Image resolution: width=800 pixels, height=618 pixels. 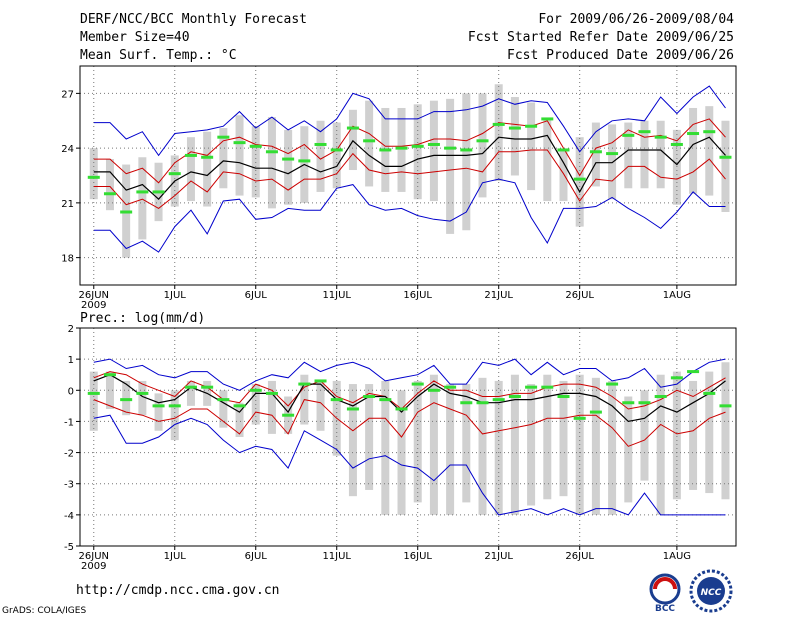 What do you see at coordinates (69, 516) in the screenshot?
I see `prec-y-tick-label: -4` at bounding box center [69, 516].